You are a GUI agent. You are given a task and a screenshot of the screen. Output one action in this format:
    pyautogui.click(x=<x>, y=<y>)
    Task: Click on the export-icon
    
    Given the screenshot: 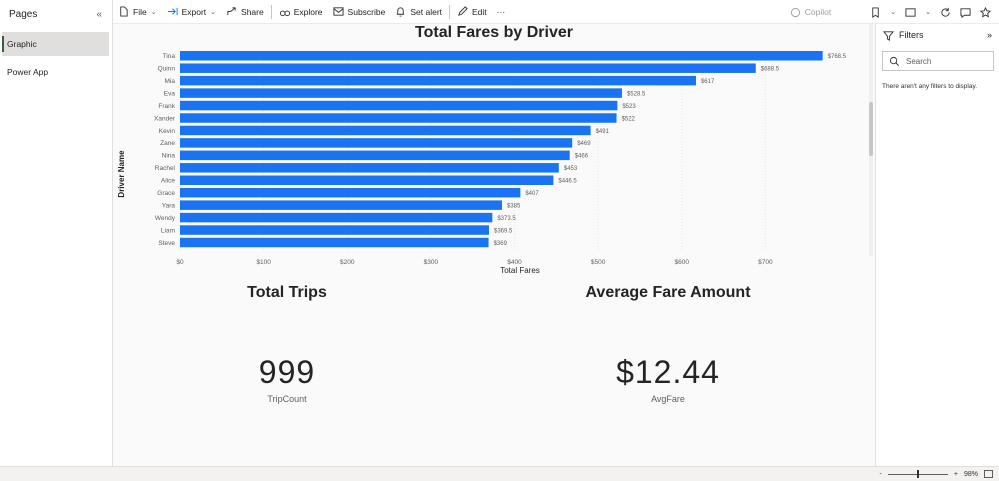 What is the action you would take?
    pyautogui.click(x=172, y=11)
    